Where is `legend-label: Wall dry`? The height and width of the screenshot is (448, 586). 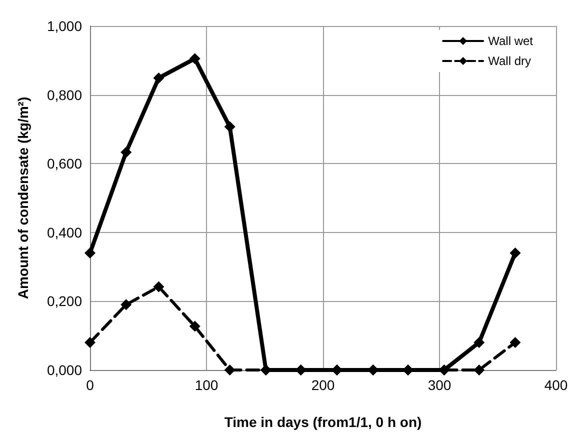
legend-label: Wall dry is located at coordinates (509, 61).